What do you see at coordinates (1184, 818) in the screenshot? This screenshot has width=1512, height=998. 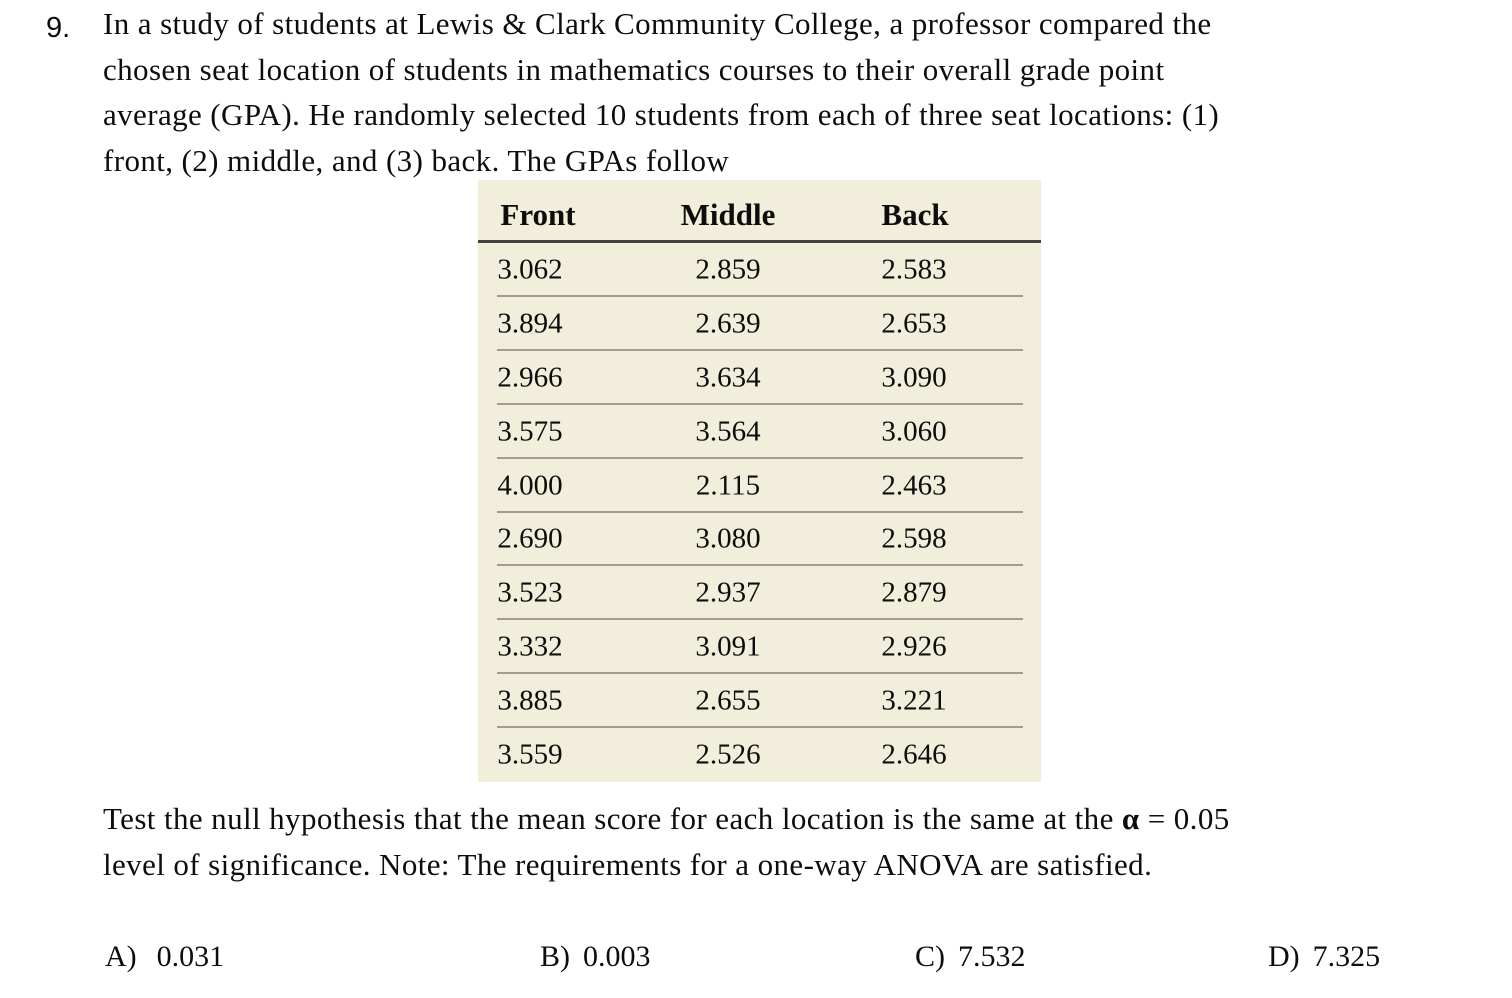 I see `instruction-text-after-alpha: = 0.05` at bounding box center [1184, 818].